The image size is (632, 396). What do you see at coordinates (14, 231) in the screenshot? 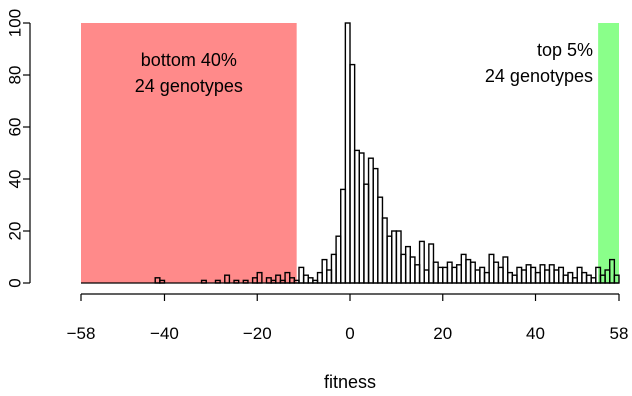
I see `y-tick-label: 20` at bounding box center [14, 231].